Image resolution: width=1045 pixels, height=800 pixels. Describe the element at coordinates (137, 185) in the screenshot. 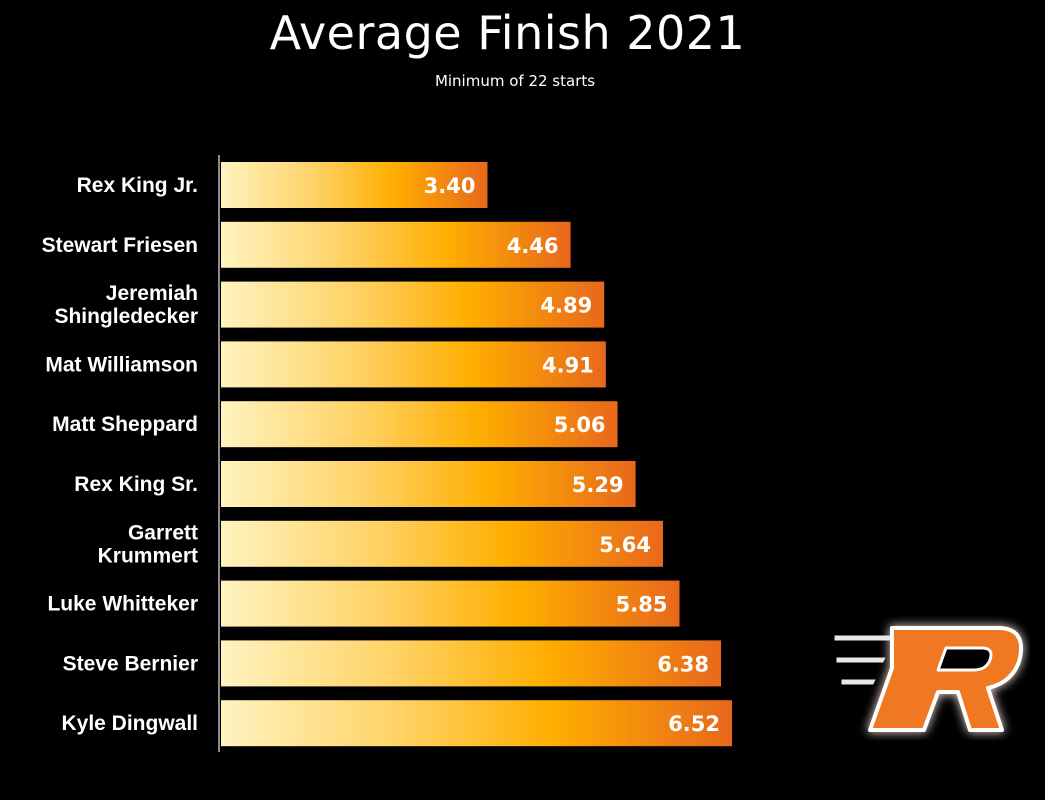

I see `category-label: Rex King Jr.` at that location.